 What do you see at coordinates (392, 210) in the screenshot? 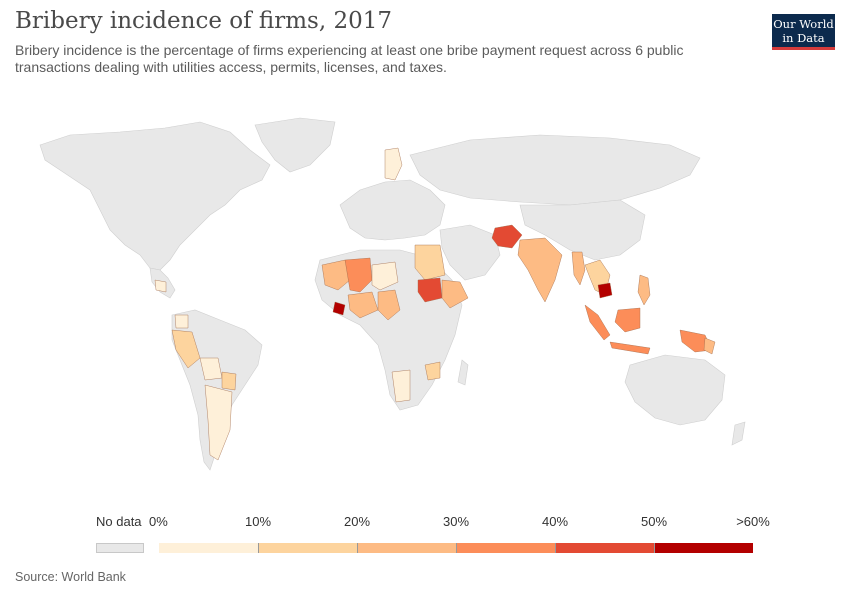
I see `map-region-europe` at bounding box center [392, 210].